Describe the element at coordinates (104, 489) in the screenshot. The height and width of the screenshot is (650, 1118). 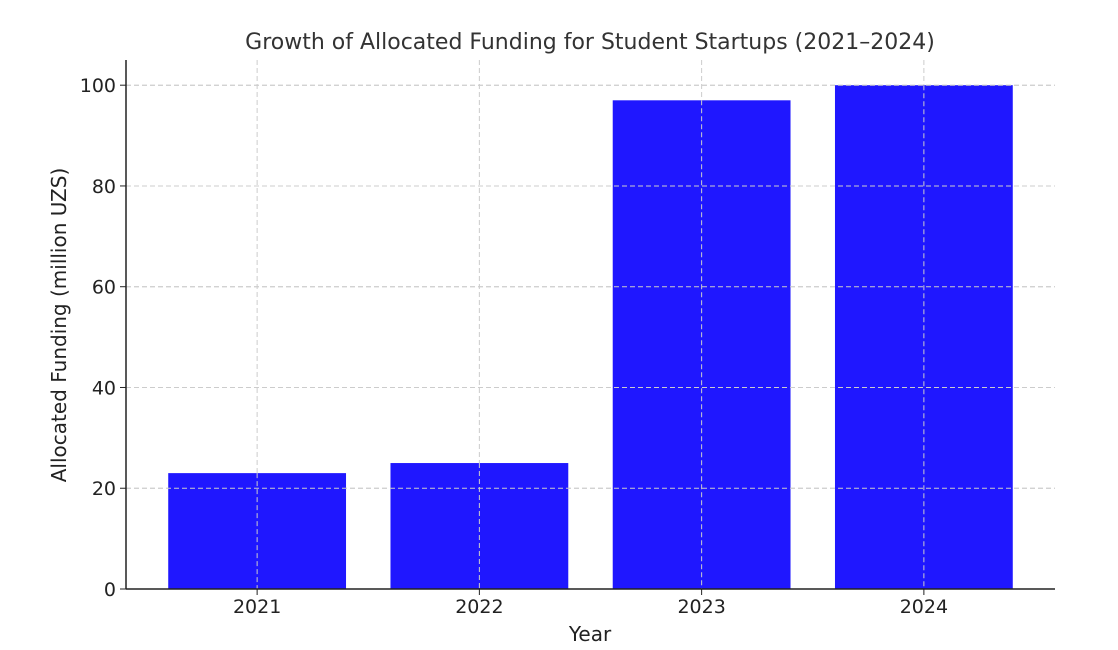
I see `y-tick-label: 20` at that location.